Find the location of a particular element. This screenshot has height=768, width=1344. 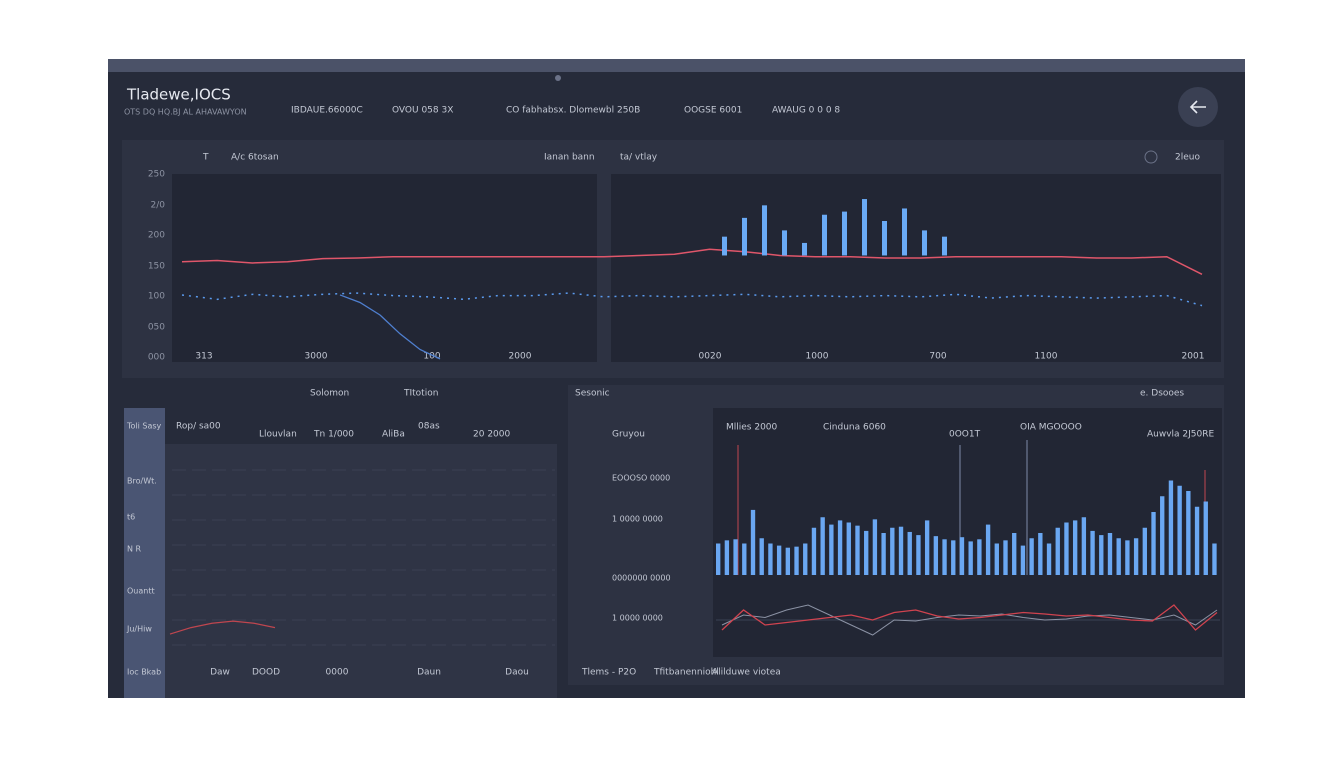

toolbar-item: Solomon is located at coordinates (329, 394).